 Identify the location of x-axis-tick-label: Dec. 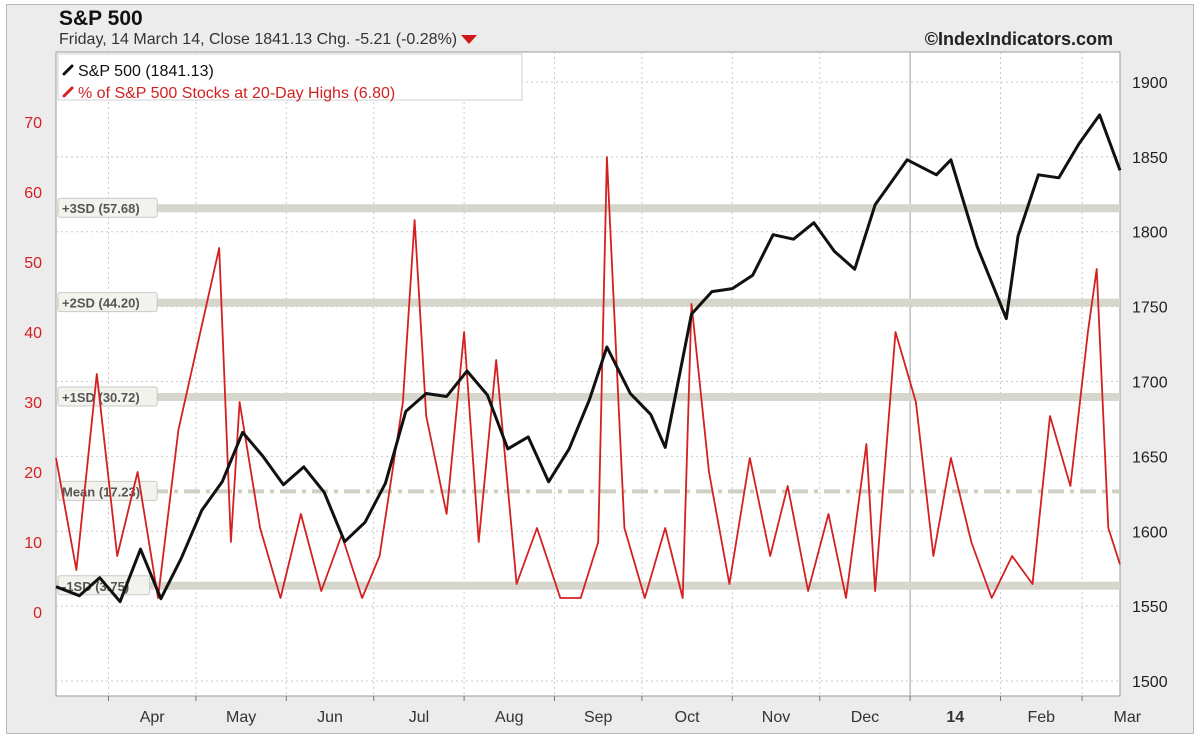
(865, 717).